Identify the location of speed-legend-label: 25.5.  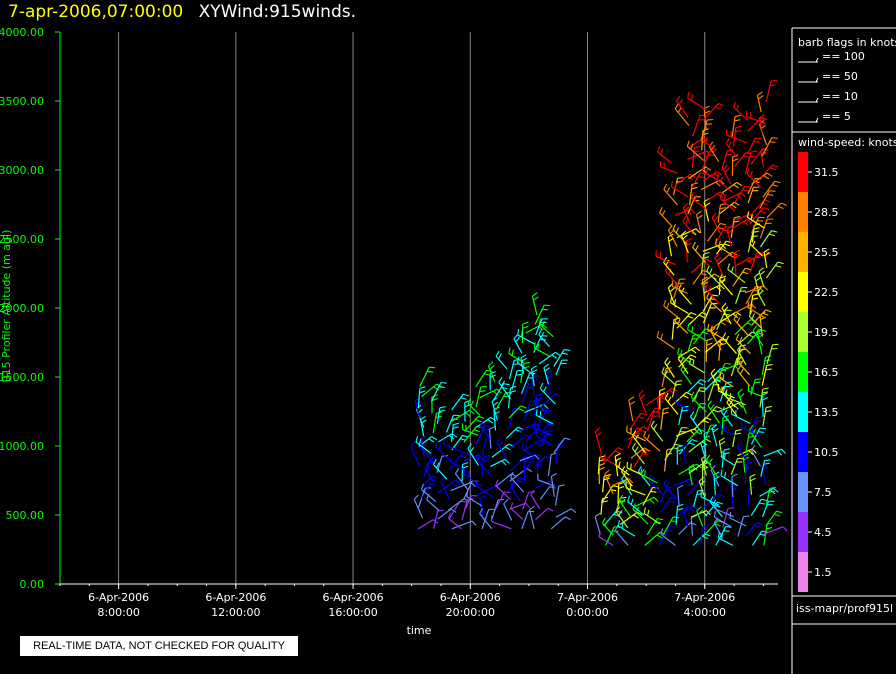
(826, 252).